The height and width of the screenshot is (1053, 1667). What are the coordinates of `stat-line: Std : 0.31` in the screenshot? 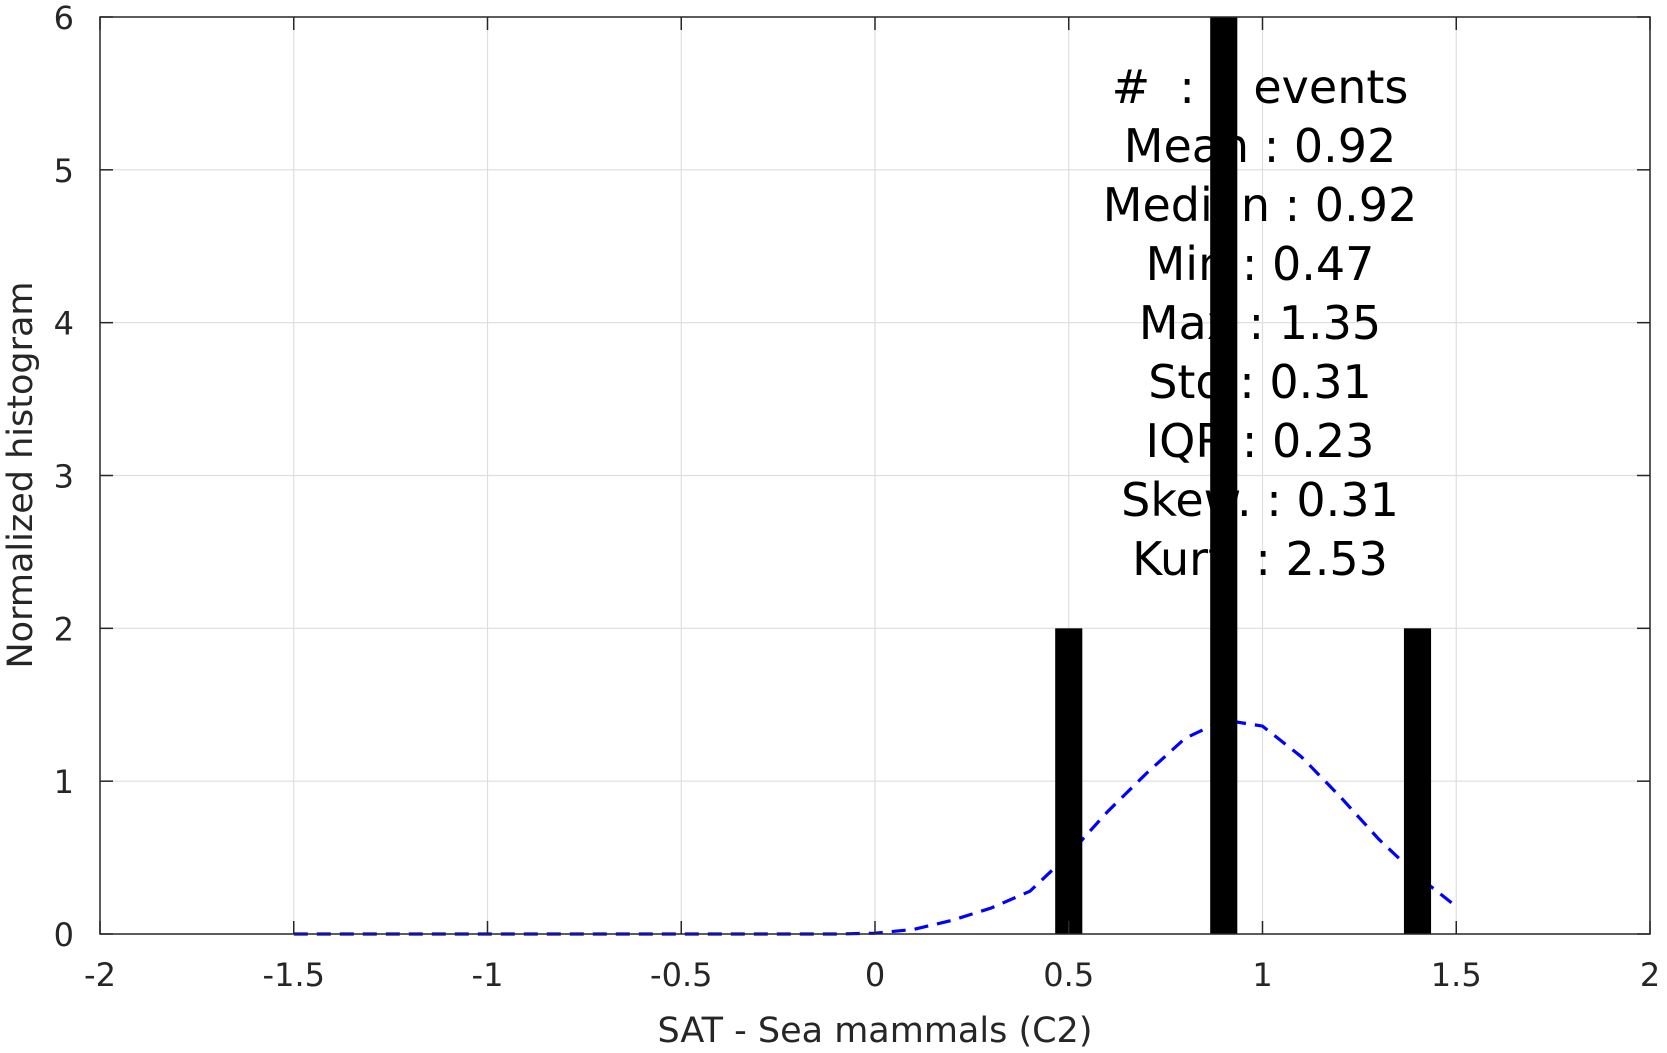 It's located at (1260, 382).